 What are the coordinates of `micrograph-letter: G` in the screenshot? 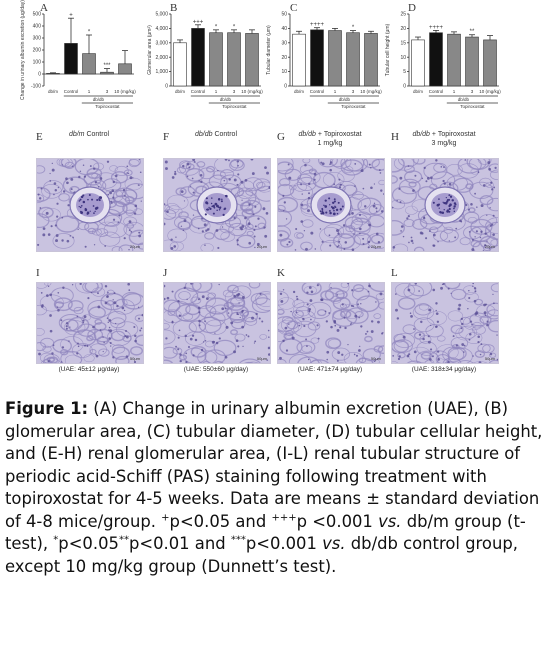 It's located at (281, 137).